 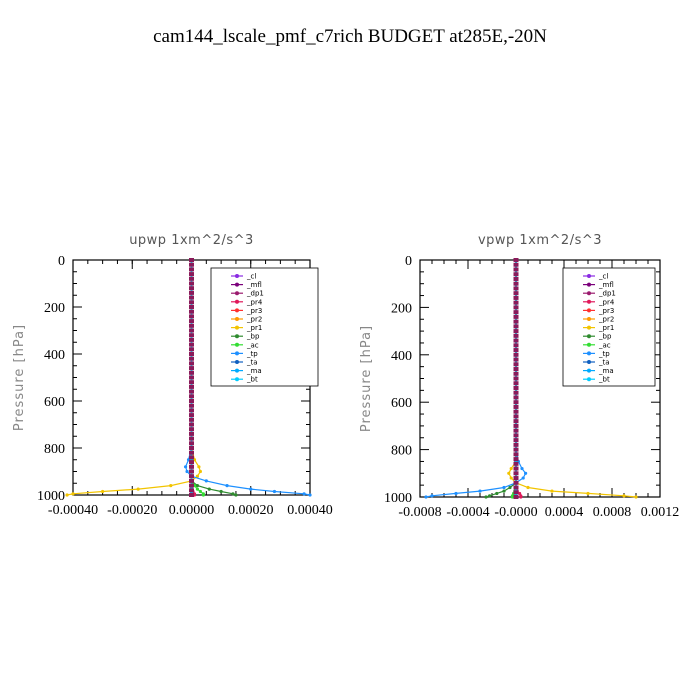 I want to click on legend-entry: _pr4, so click(x=254, y=302).